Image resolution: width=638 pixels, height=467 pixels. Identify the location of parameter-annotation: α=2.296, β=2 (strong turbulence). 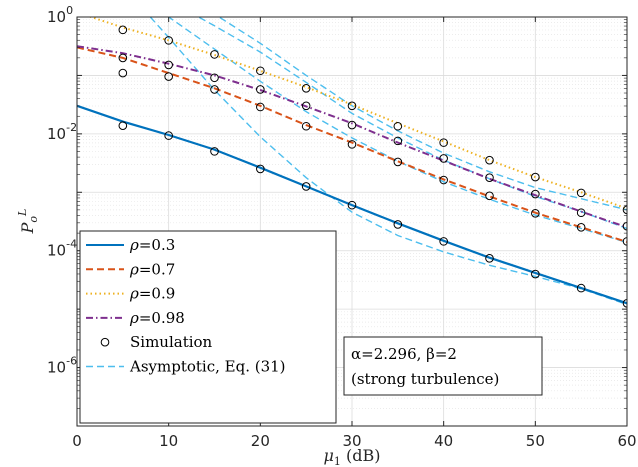
(443, 366).